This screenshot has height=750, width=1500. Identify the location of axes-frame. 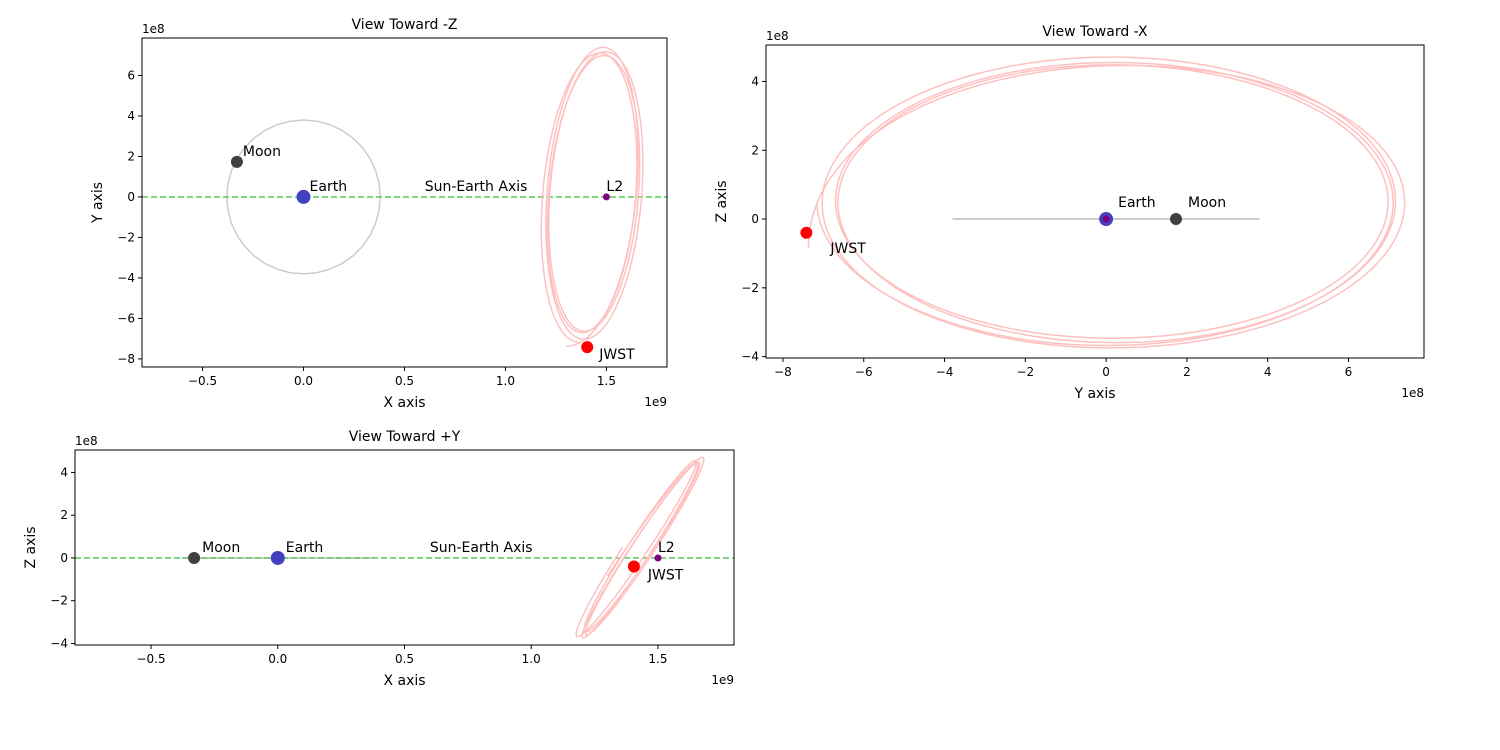
(404, 547).